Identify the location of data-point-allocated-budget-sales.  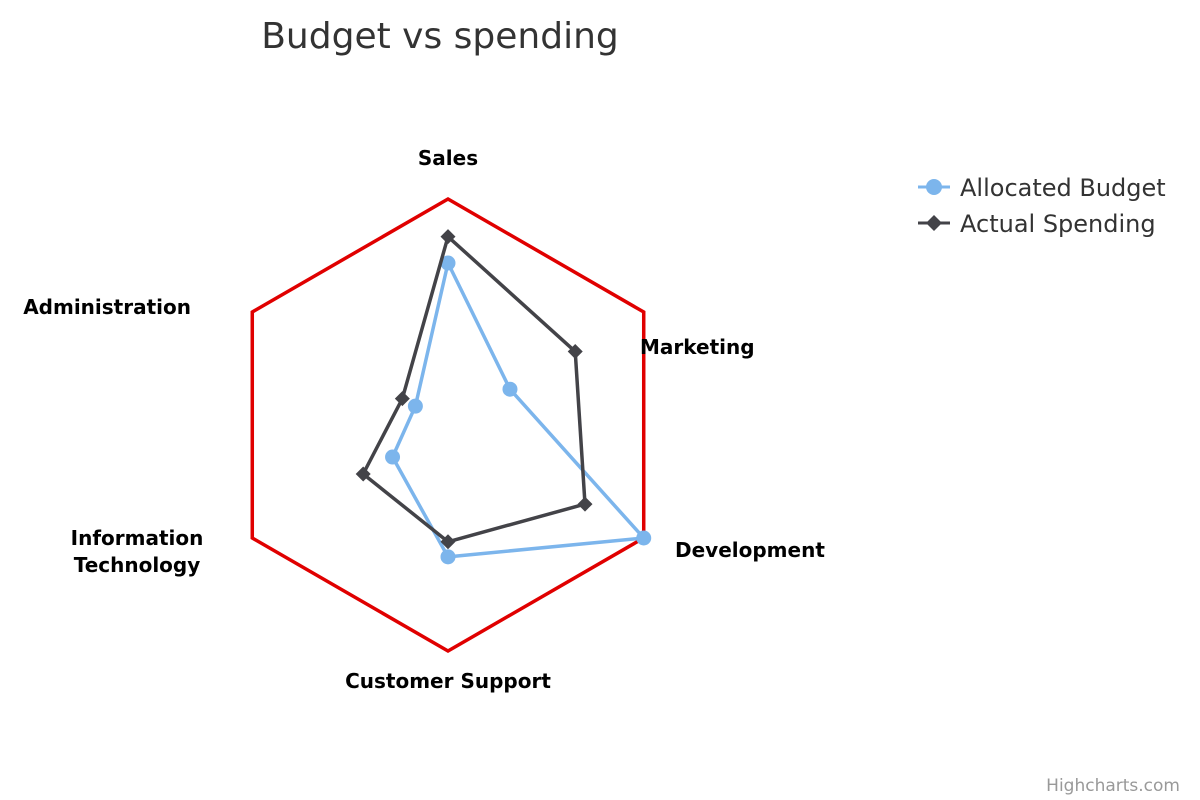
(448, 263).